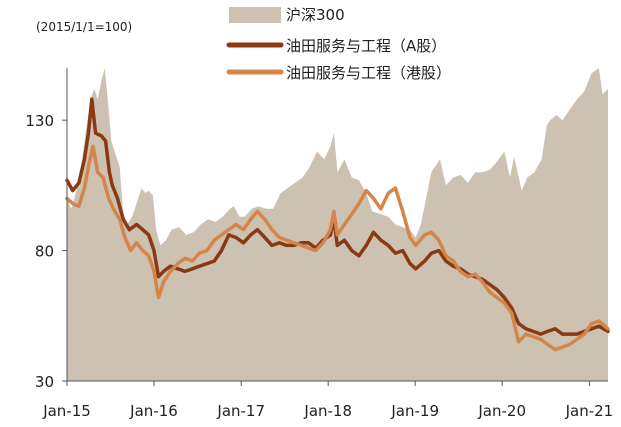  What do you see at coordinates (315, 15) in the screenshot?
I see `legend-label-0: 沪深300` at bounding box center [315, 15].